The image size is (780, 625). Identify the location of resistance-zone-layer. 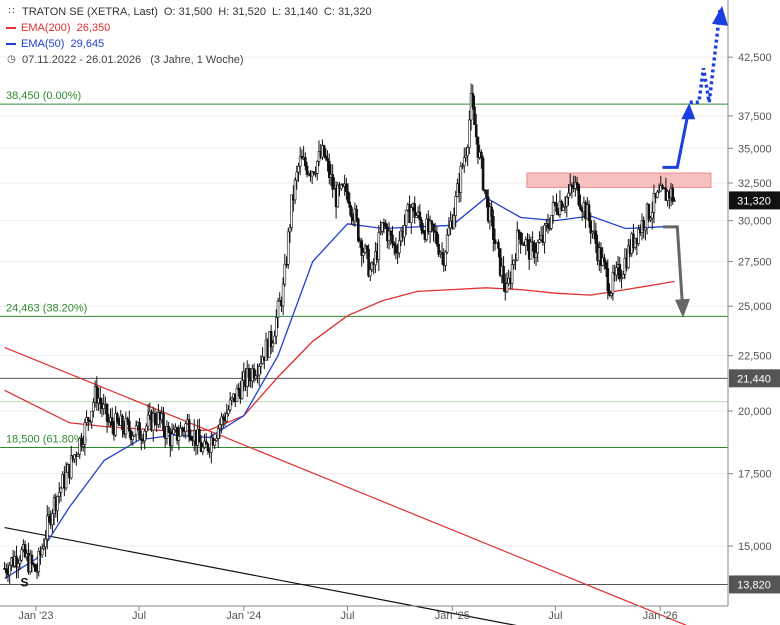
(619, 180).